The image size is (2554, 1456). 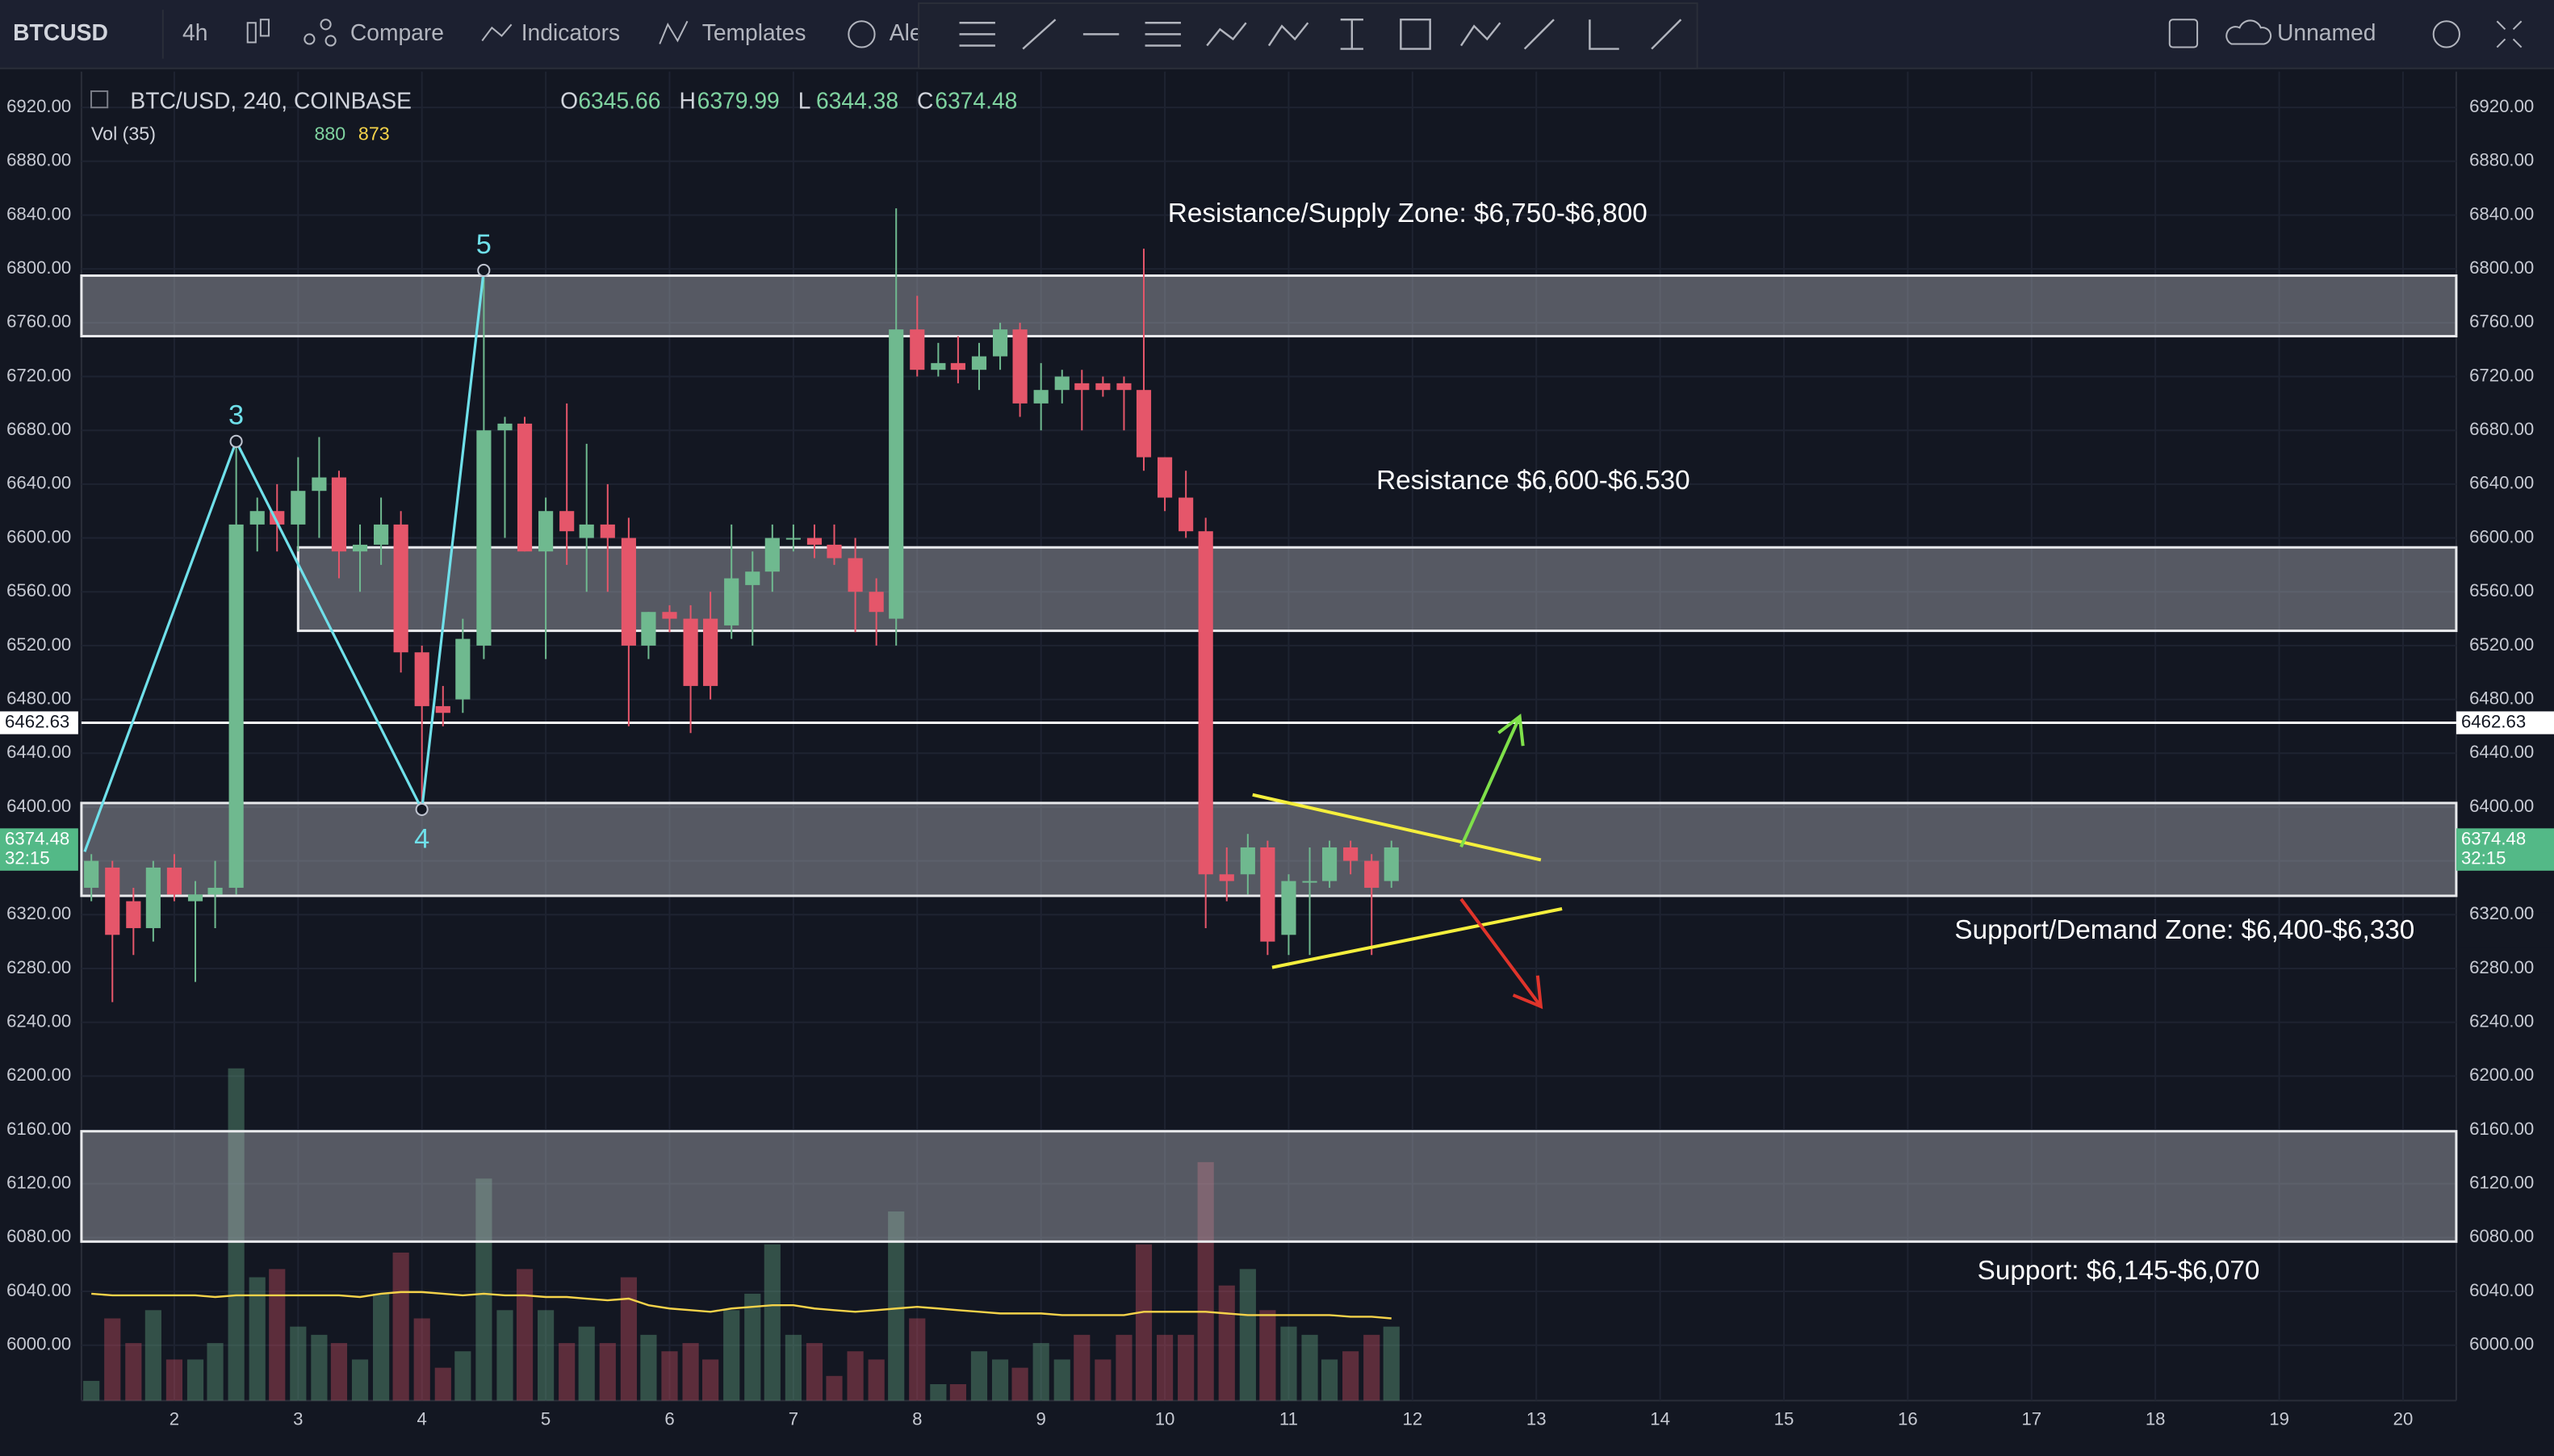 I want to click on x-tick-label: 18, so click(x=2156, y=1419).